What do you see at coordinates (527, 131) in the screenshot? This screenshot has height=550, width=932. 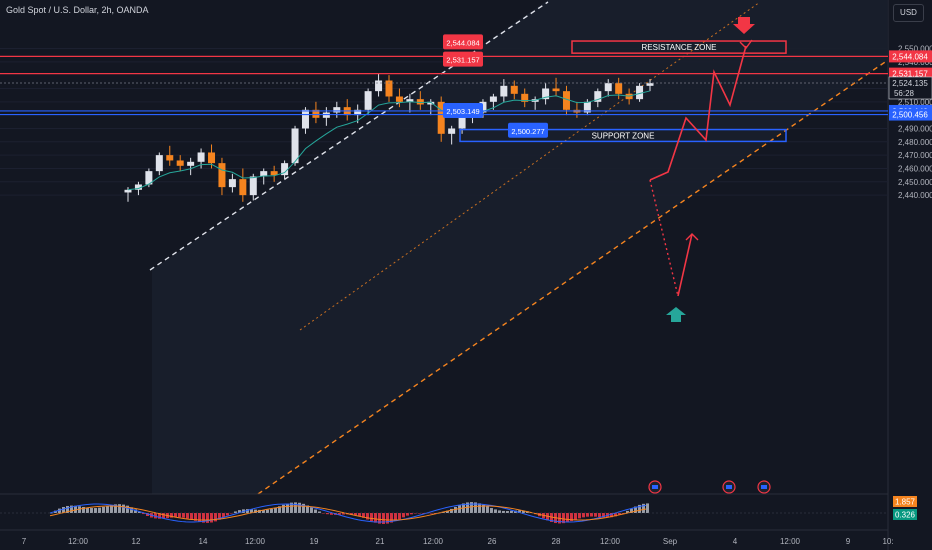 I see `level-label-text: 2,500.277` at bounding box center [527, 131].